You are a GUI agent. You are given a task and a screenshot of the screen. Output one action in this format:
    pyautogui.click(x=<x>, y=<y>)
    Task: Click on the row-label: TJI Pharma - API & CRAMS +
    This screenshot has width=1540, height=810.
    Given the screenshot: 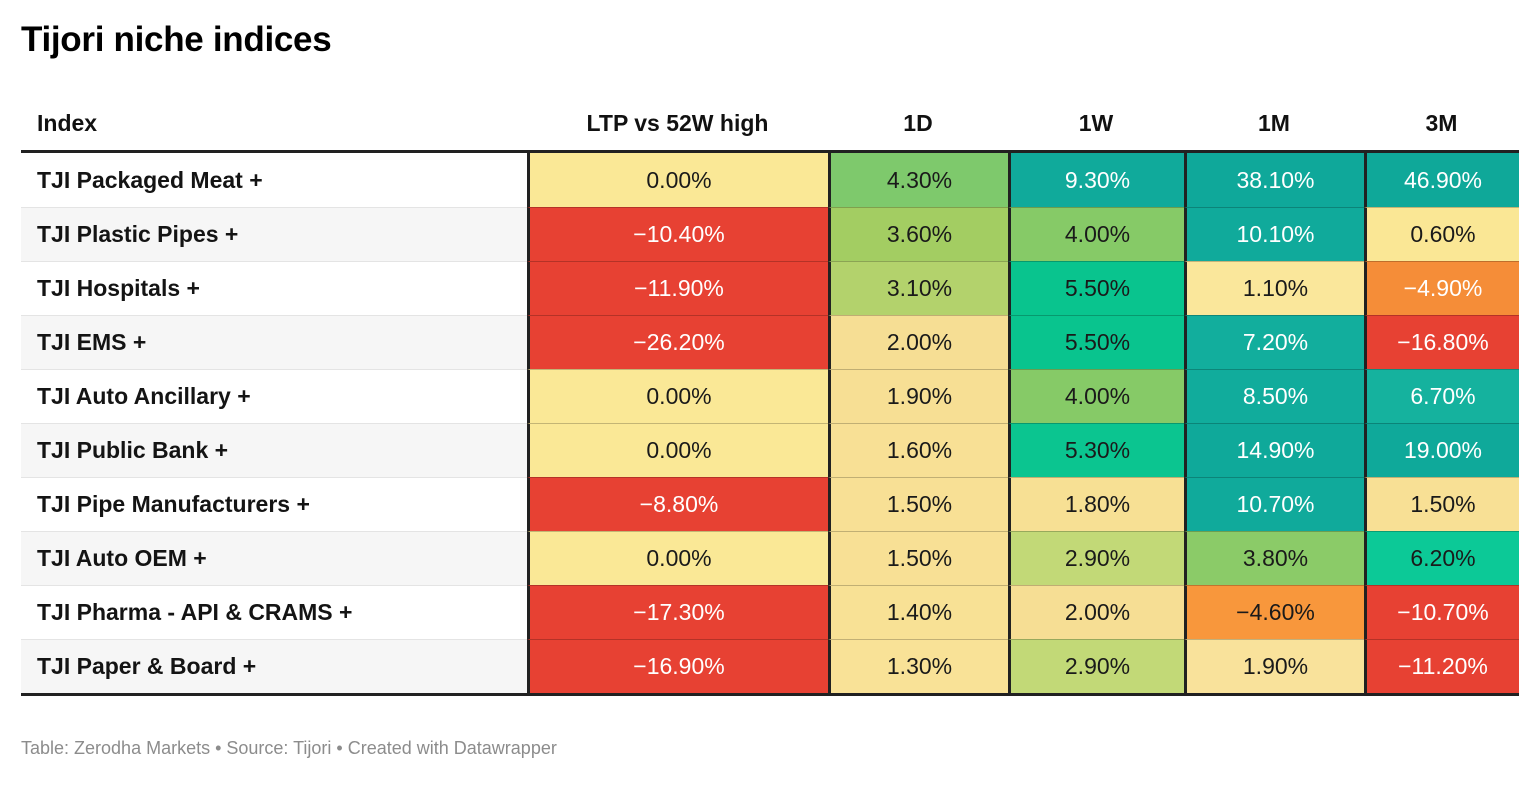 What is the action you would take?
    pyautogui.click(x=274, y=612)
    